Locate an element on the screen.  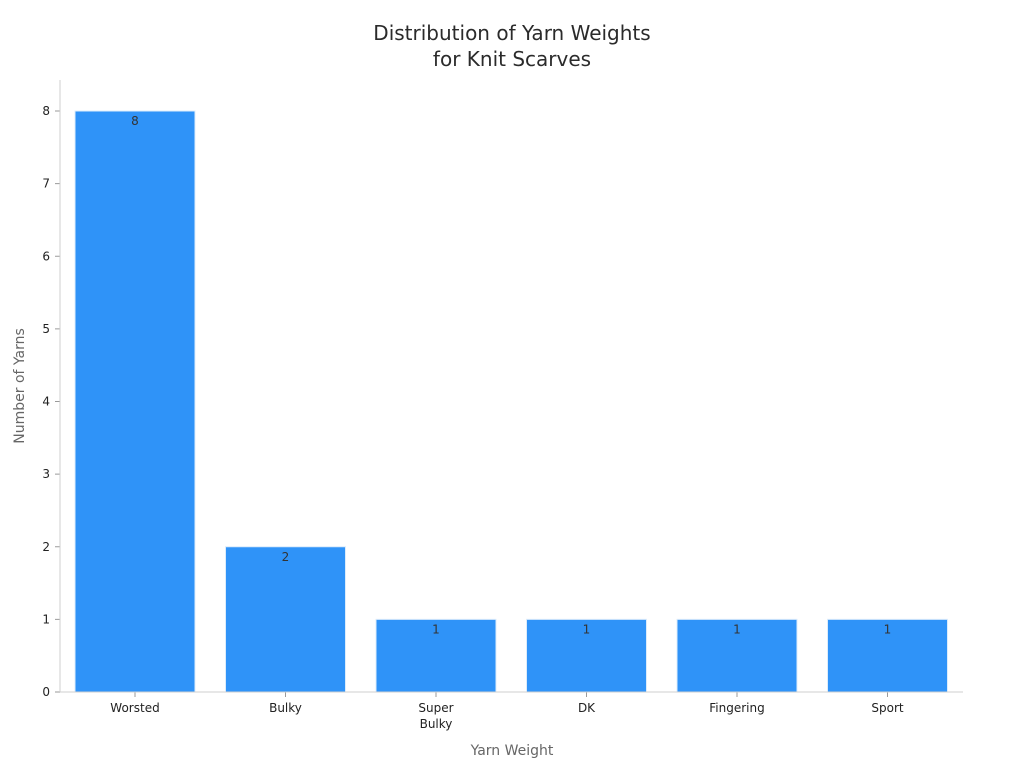
x-tick-label: Super Bulky is located at coordinates (435, 716).